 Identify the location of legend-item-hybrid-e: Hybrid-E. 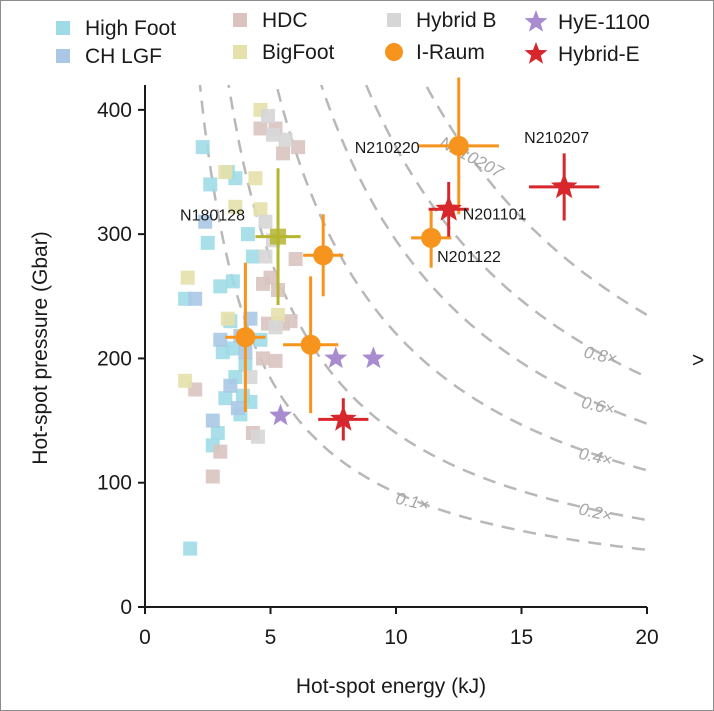
(582, 54).